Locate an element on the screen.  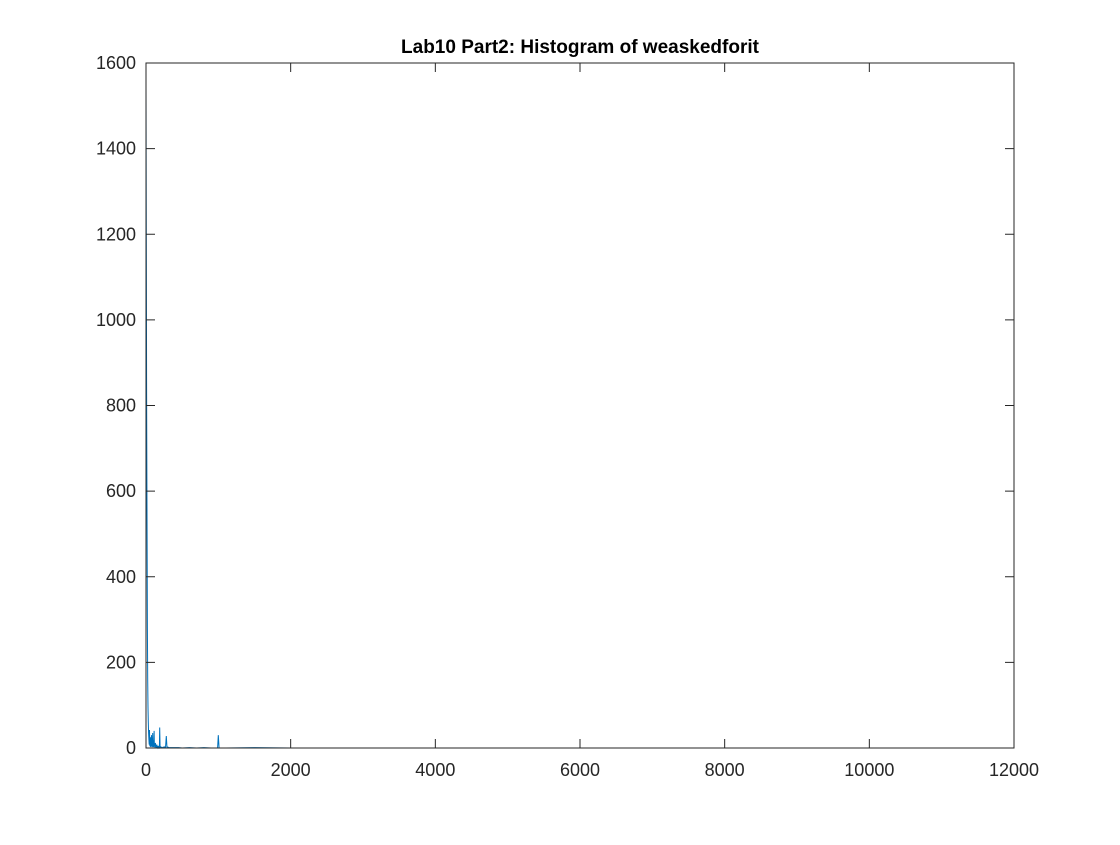
y-tick-label: 600 is located at coordinates (121, 491).